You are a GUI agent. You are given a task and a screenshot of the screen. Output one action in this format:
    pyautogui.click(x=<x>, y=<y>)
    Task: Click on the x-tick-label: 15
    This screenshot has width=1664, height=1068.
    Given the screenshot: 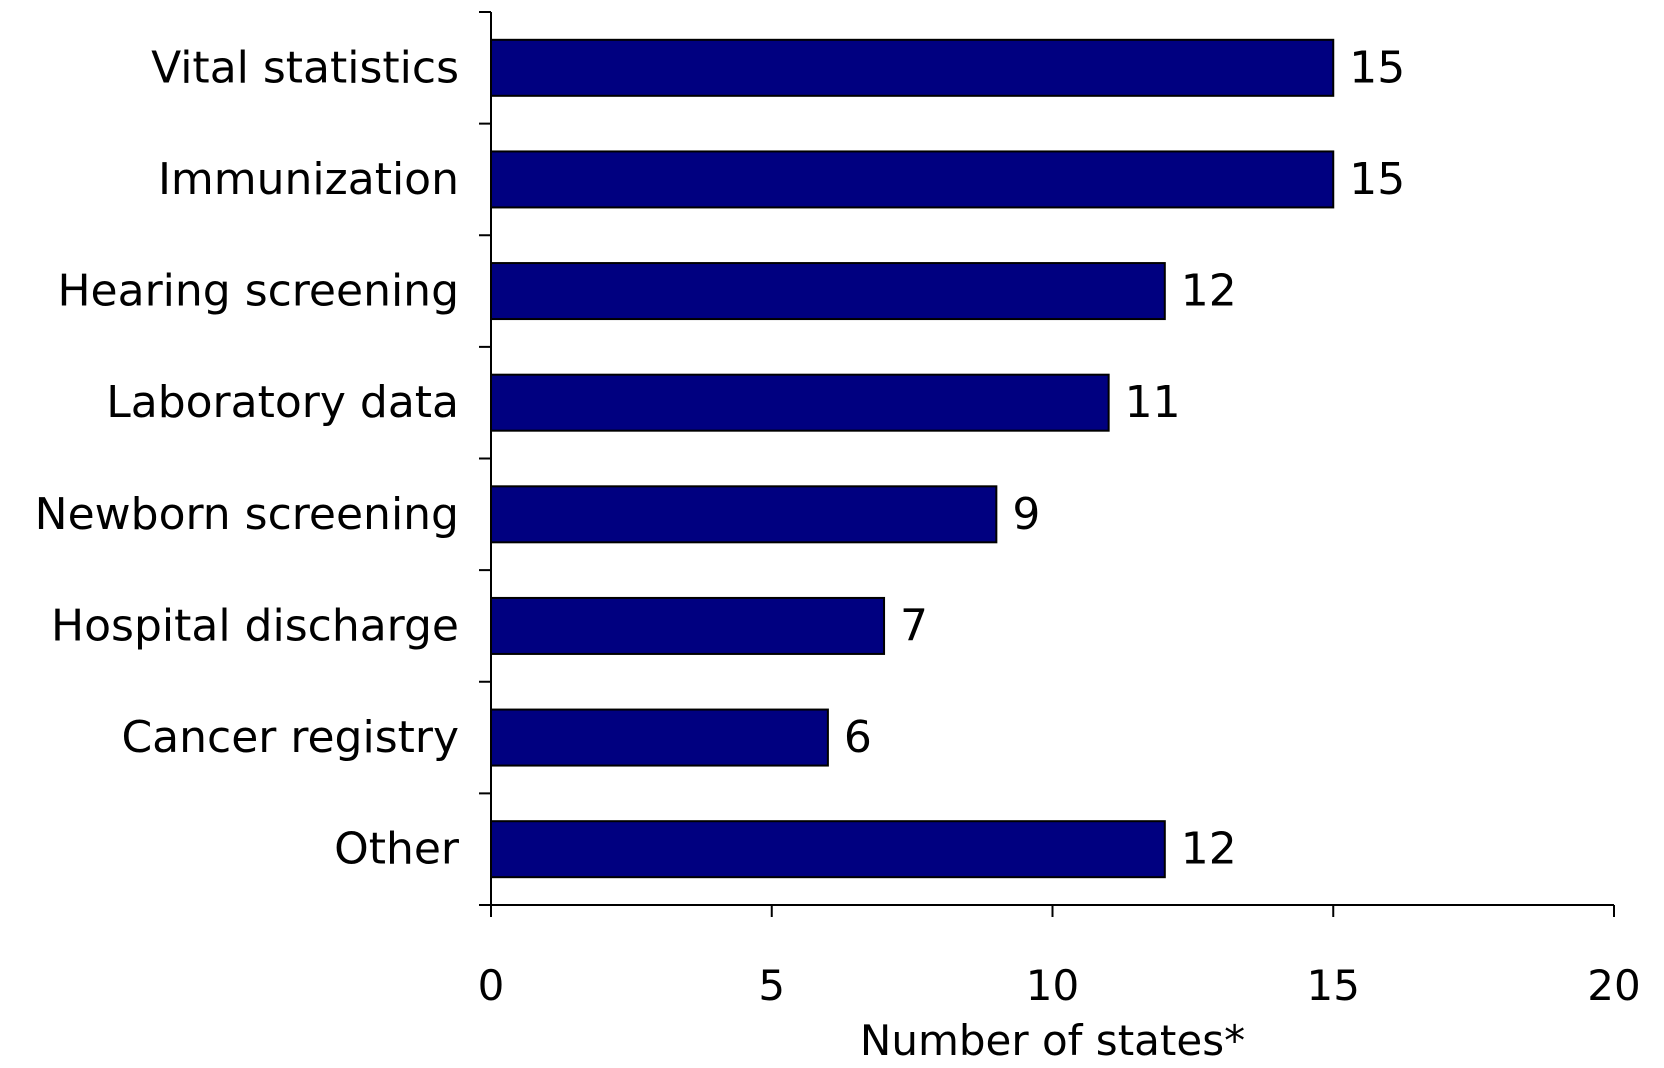 What is the action you would take?
    pyautogui.click(x=1333, y=985)
    